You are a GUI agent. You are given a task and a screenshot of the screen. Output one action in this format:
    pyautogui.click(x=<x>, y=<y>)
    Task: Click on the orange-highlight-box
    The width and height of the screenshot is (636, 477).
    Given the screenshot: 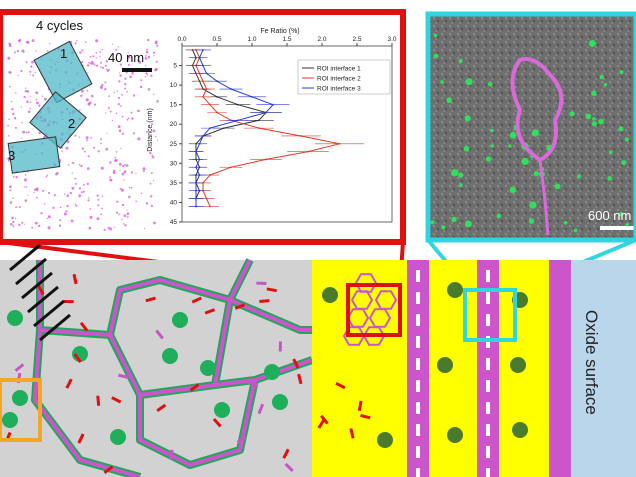 What is the action you would take?
    pyautogui.click(x=21, y=410)
    